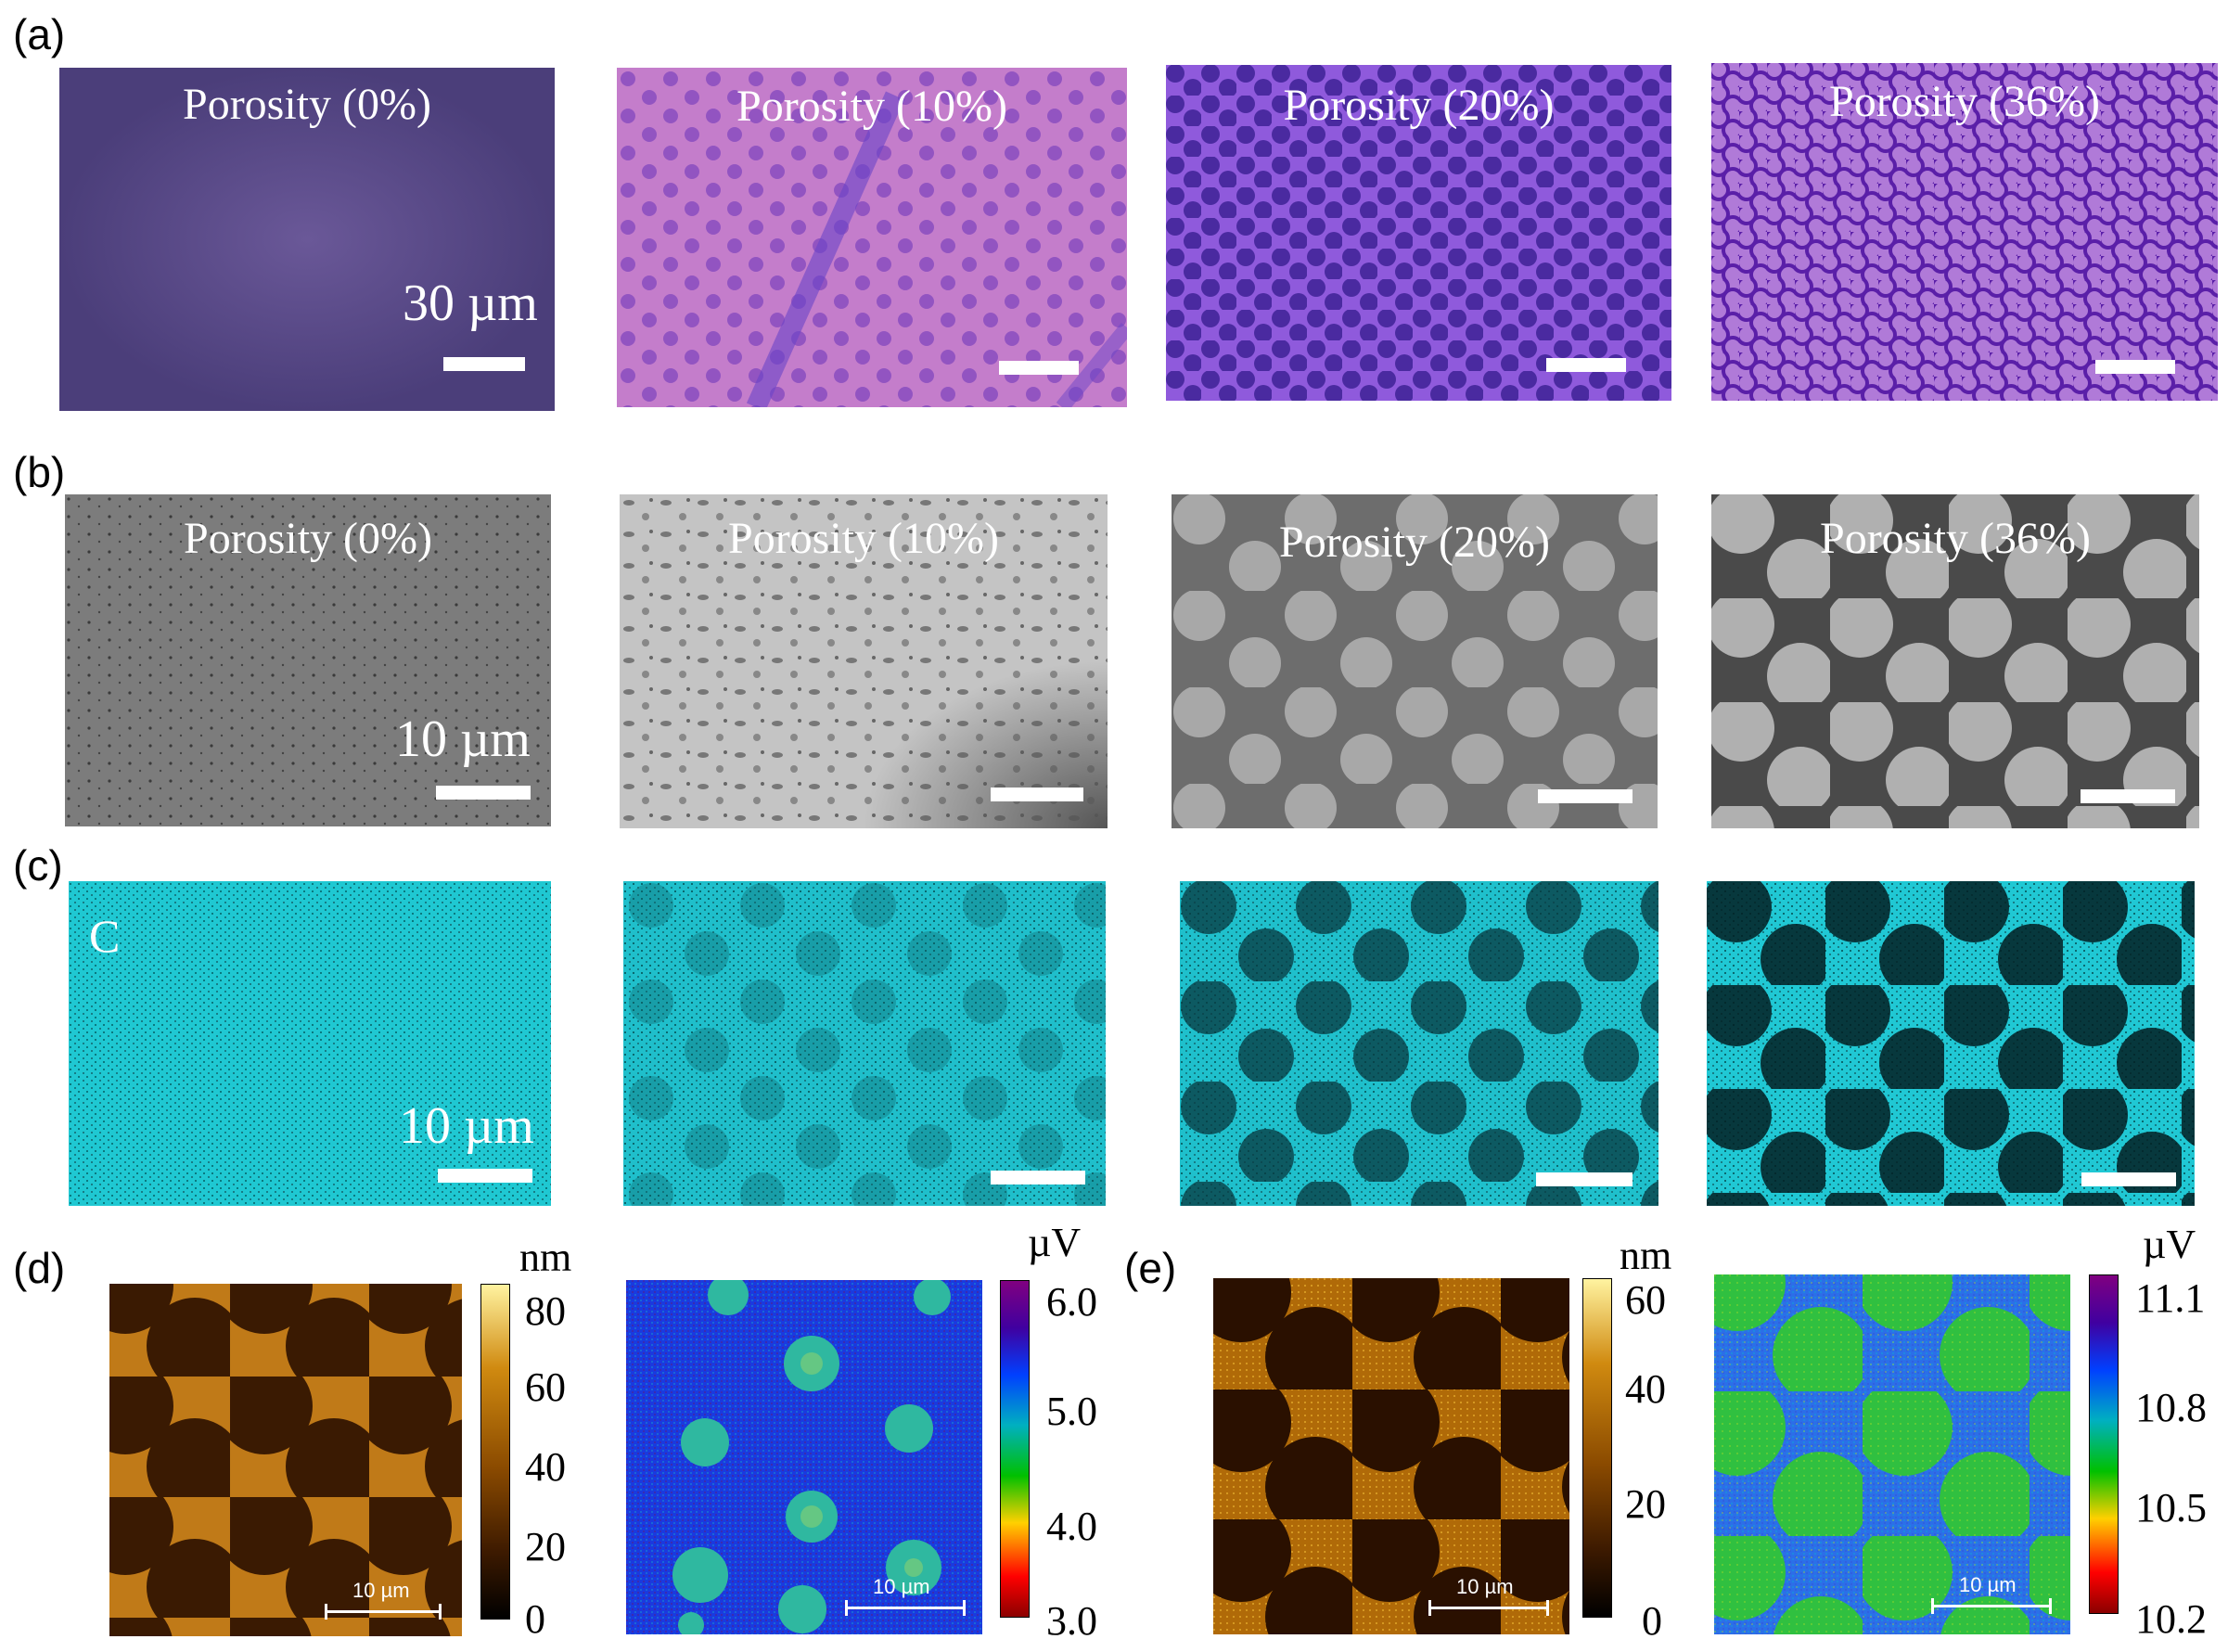  I want to click on optical-image-20pct: Porosity (20%), so click(1418, 233).